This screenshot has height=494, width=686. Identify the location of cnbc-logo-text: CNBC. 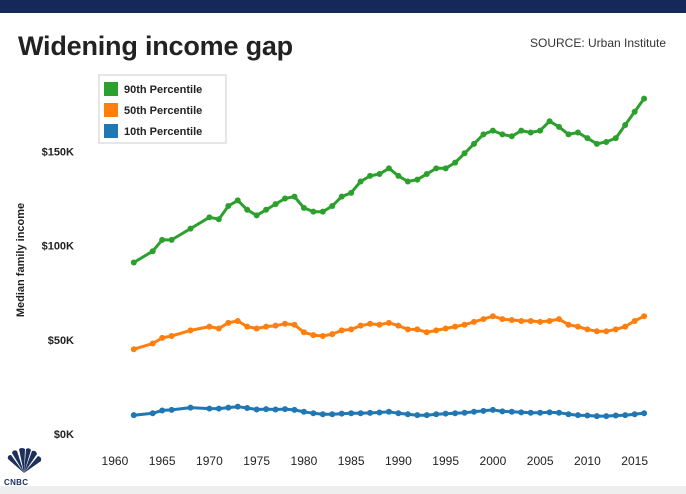
(16, 482).